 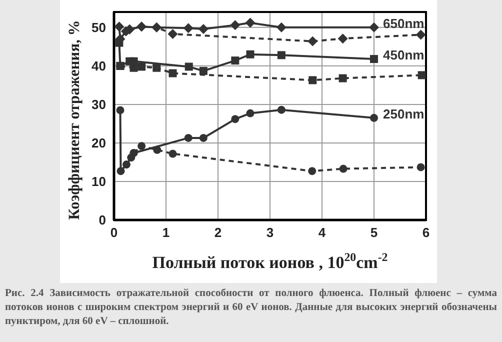 What do you see at coordinates (426, 232) in the screenshot?
I see `x-tick-label: 6` at bounding box center [426, 232].